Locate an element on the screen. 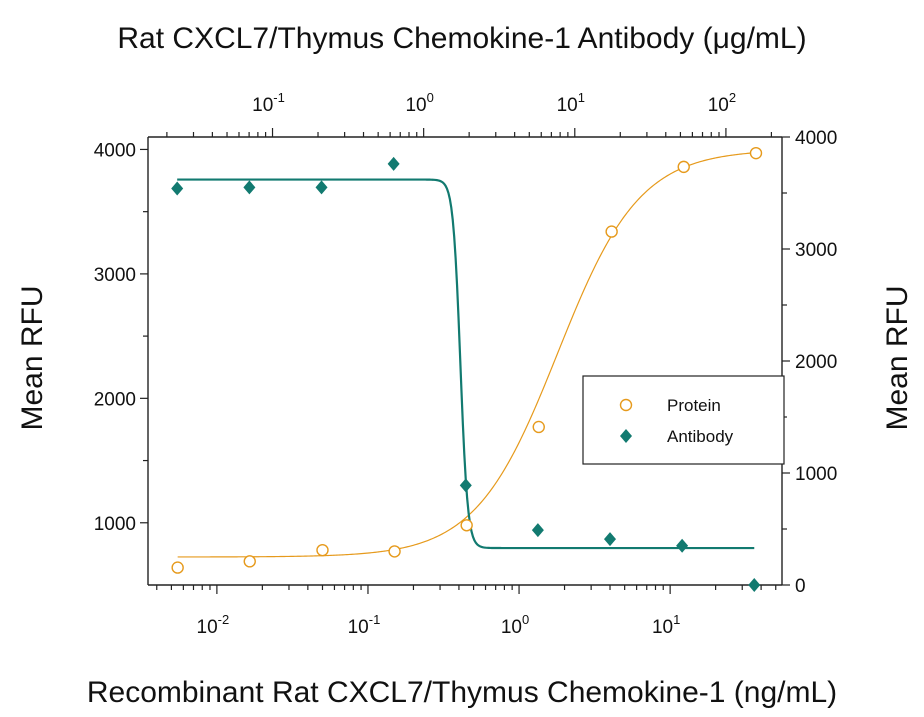 The image size is (924, 717). y-right-tick-label: 2000 is located at coordinates (816, 362).